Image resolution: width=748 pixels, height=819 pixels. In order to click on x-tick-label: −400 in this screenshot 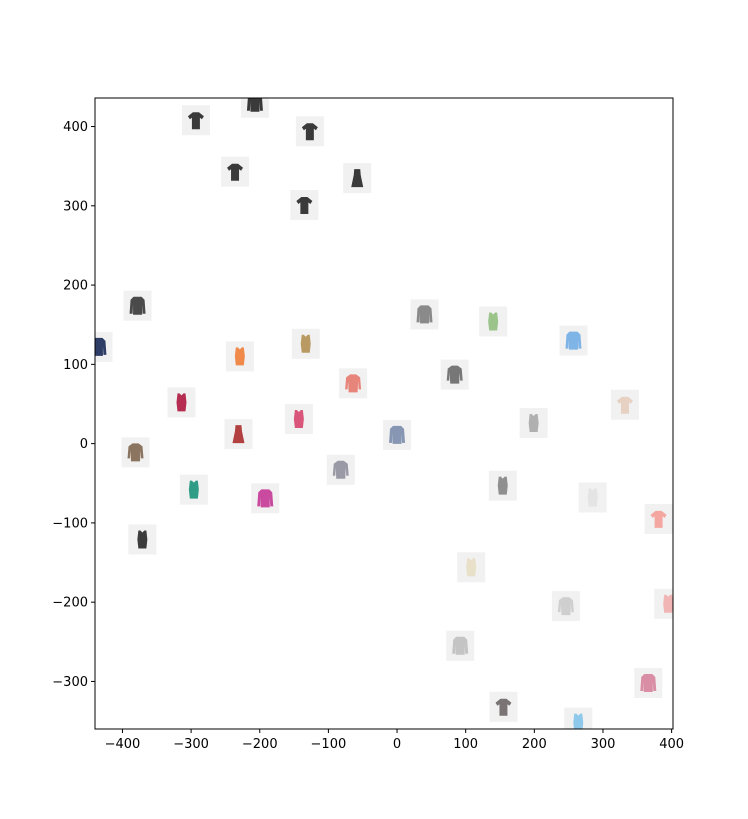, I will do `click(123, 744)`.